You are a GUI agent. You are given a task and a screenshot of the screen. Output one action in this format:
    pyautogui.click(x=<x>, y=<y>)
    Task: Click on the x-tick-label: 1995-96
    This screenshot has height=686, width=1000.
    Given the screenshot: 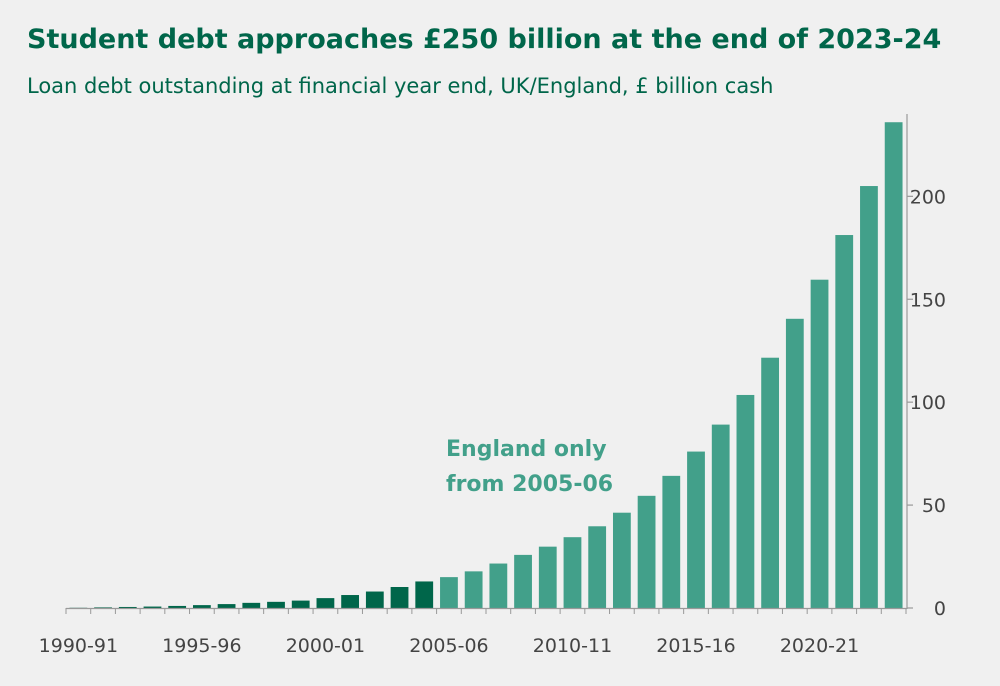 What is the action you would take?
    pyautogui.click(x=201, y=646)
    